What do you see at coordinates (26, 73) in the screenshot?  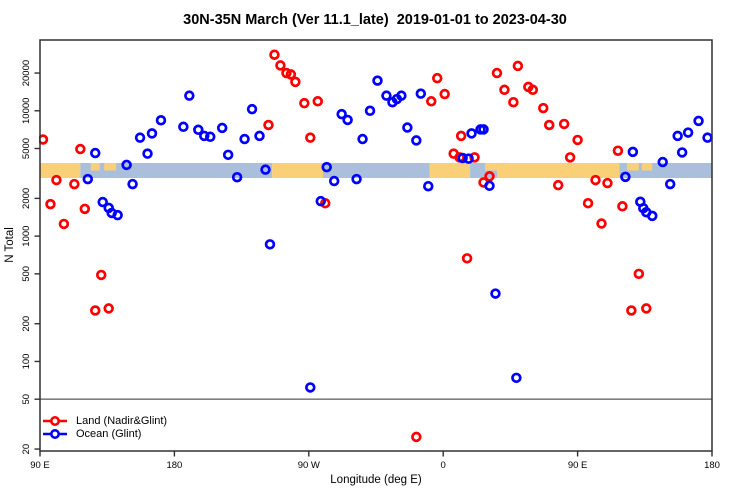 I see `y-tick-label: 20000` at bounding box center [26, 73].